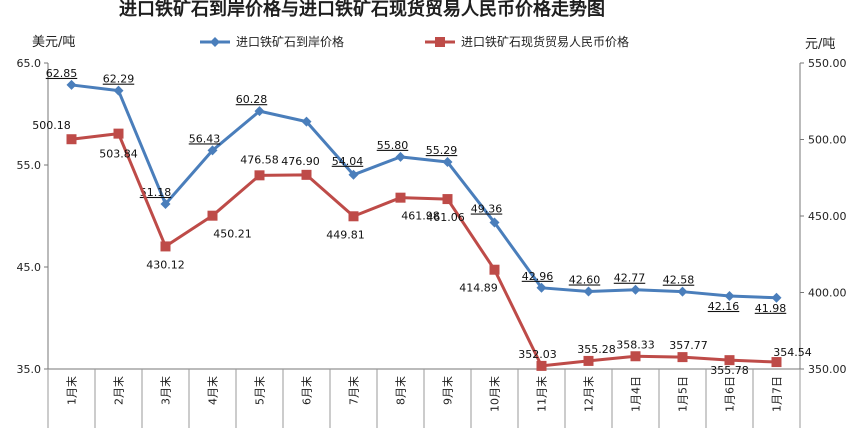  I want to click on rmb-price-label: 414.89, so click(478, 288).